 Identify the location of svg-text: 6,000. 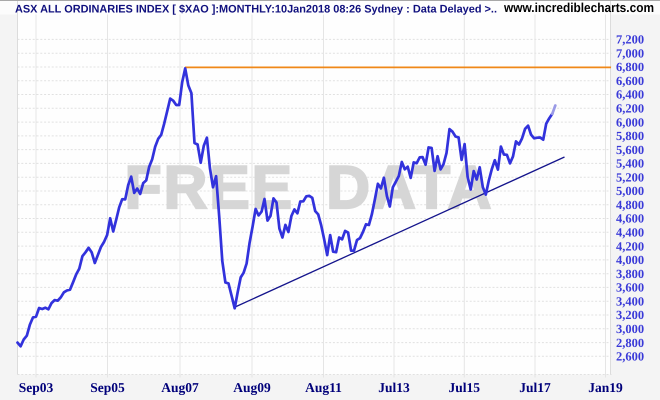
(630, 122).